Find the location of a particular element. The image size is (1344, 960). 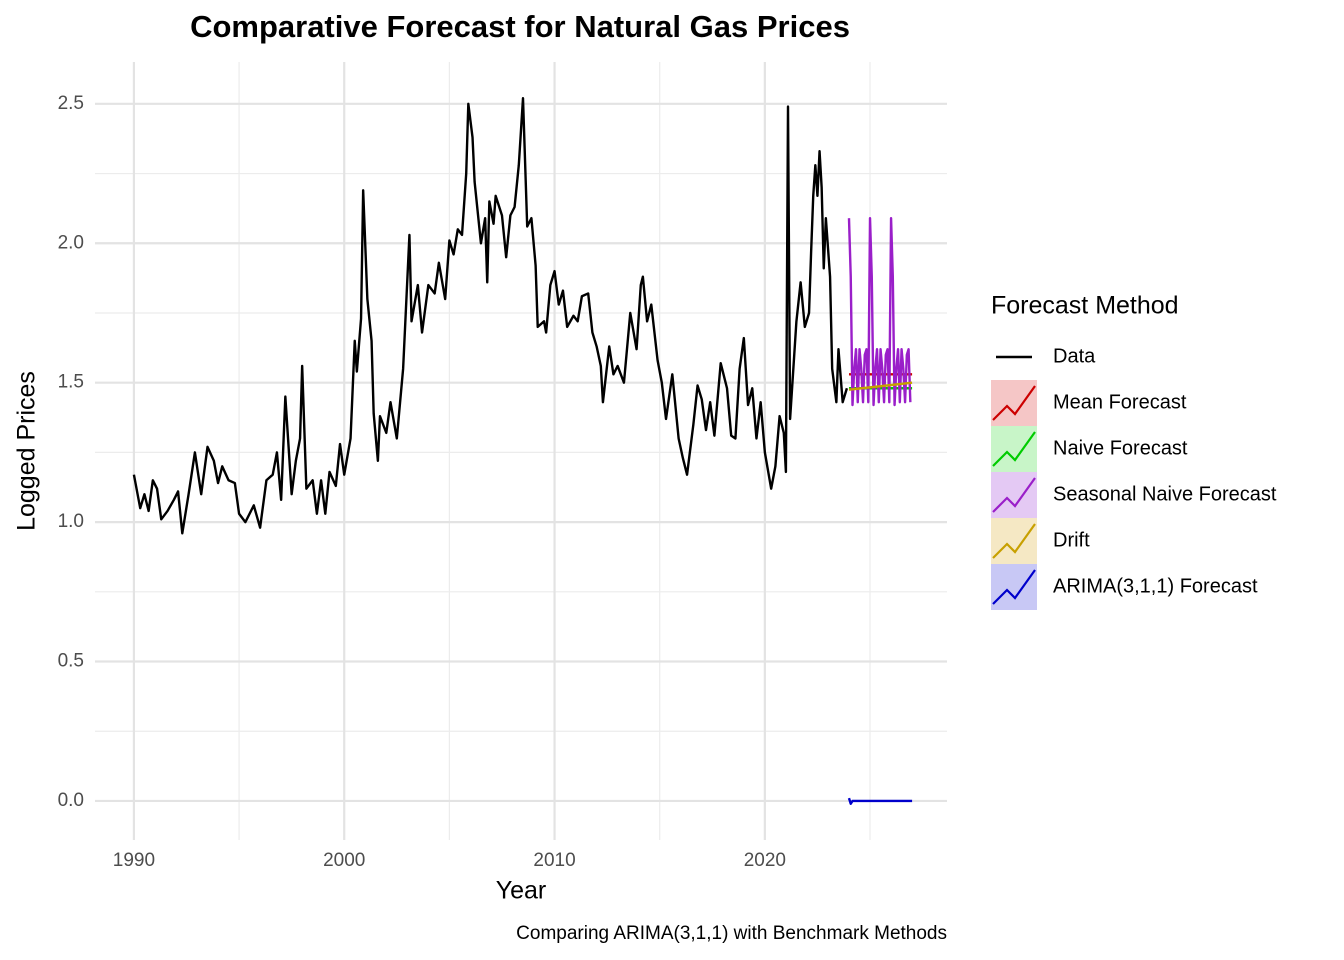

y-tick-label: 1.0 is located at coordinates (71, 521).